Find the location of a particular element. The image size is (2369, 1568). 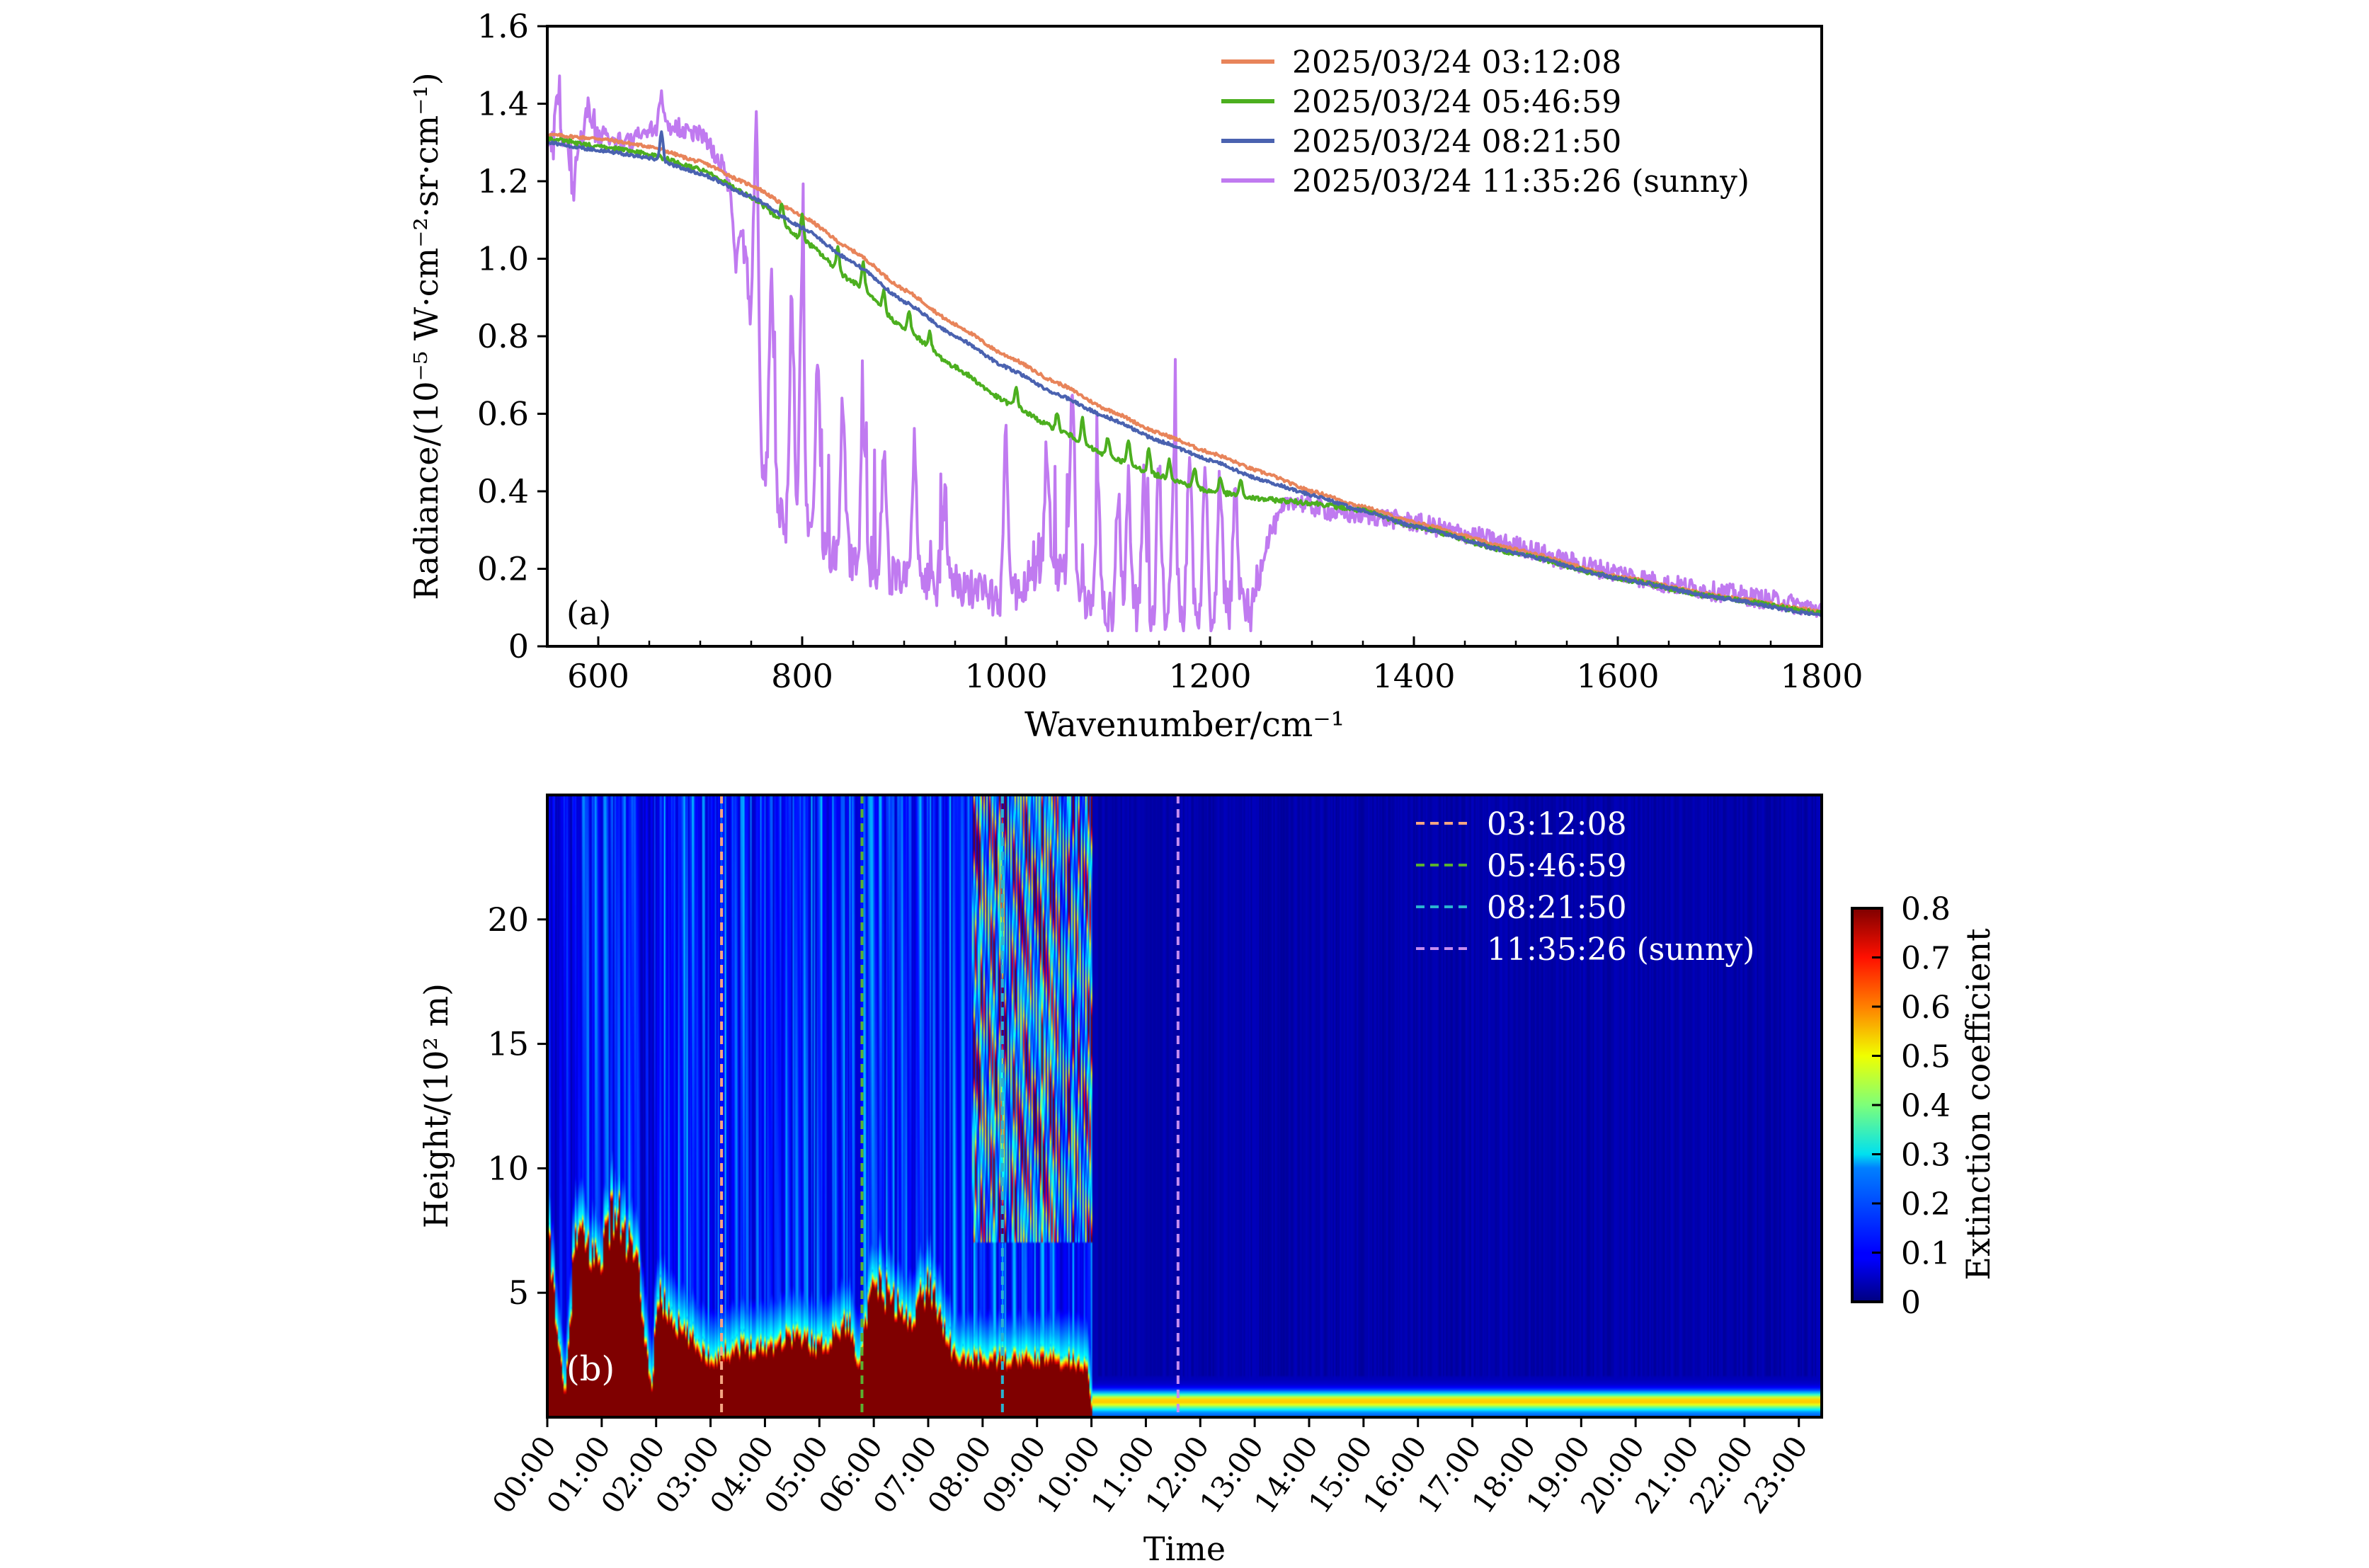

x-tick-label-a: 800 is located at coordinates (802, 676).